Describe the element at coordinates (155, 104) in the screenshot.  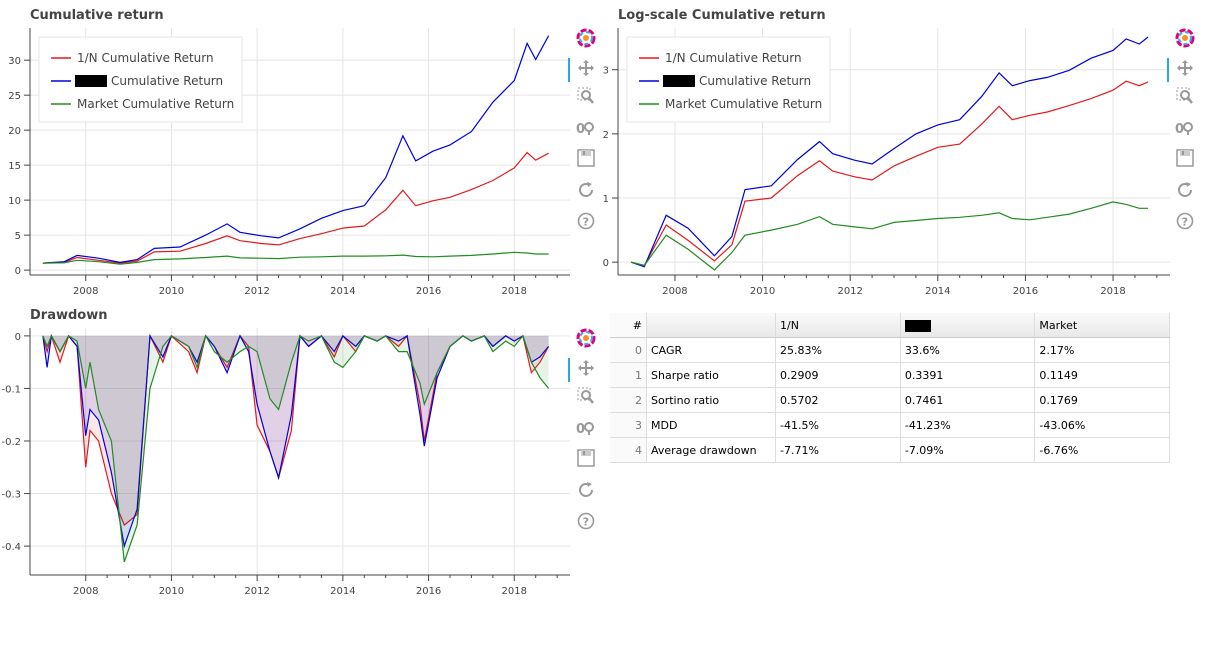
I see `legend-label: Market Cumulative Return` at that location.